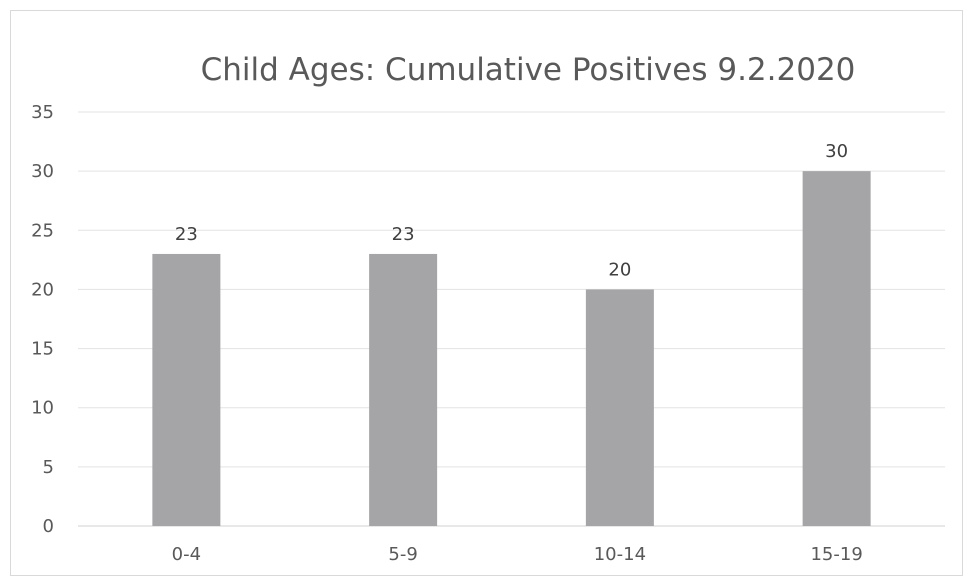 This screenshot has height=582, width=971. I want to click on y-tick-label: 35, so click(42, 112).